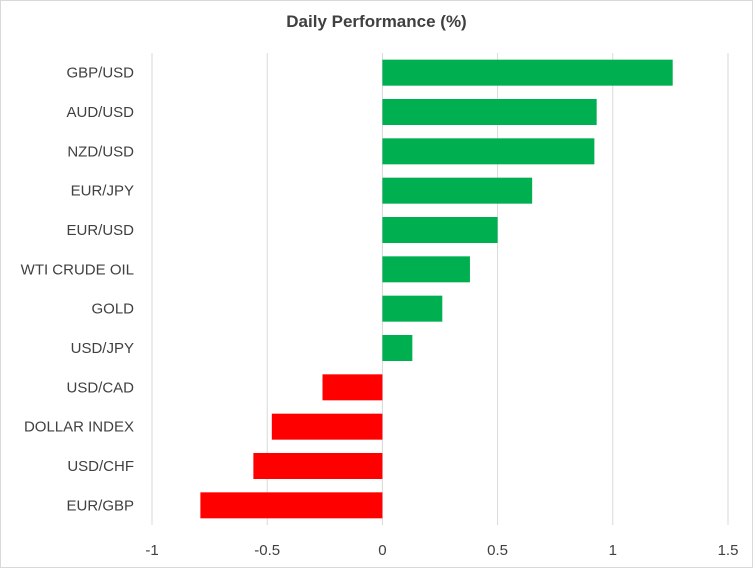  What do you see at coordinates (457, 190) in the screenshot?
I see `bar-eur-jpy` at bounding box center [457, 190].